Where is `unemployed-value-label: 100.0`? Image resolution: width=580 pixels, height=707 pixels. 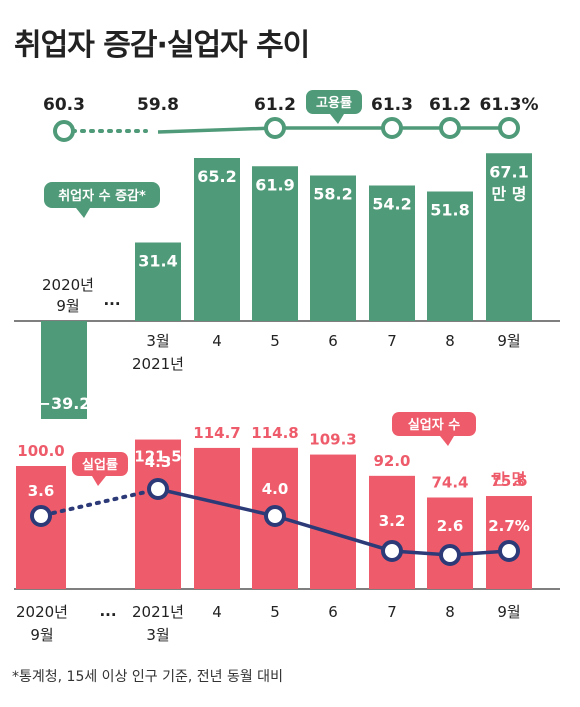 unemployed-value-label: 100.0 is located at coordinates (40, 451).